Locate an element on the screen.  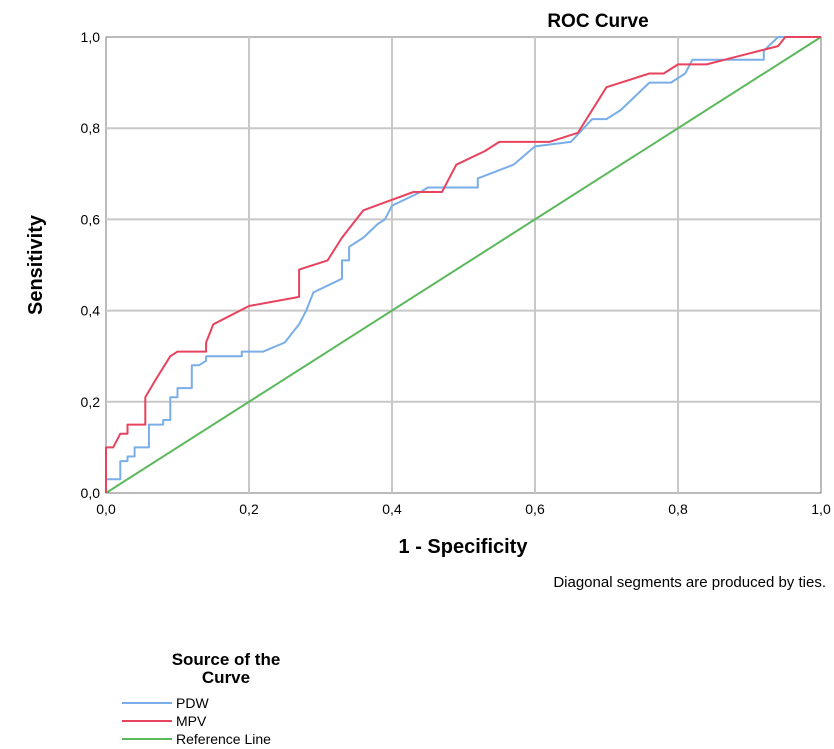
y-tick-label: 1,0 is located at coordinates (91, 37).